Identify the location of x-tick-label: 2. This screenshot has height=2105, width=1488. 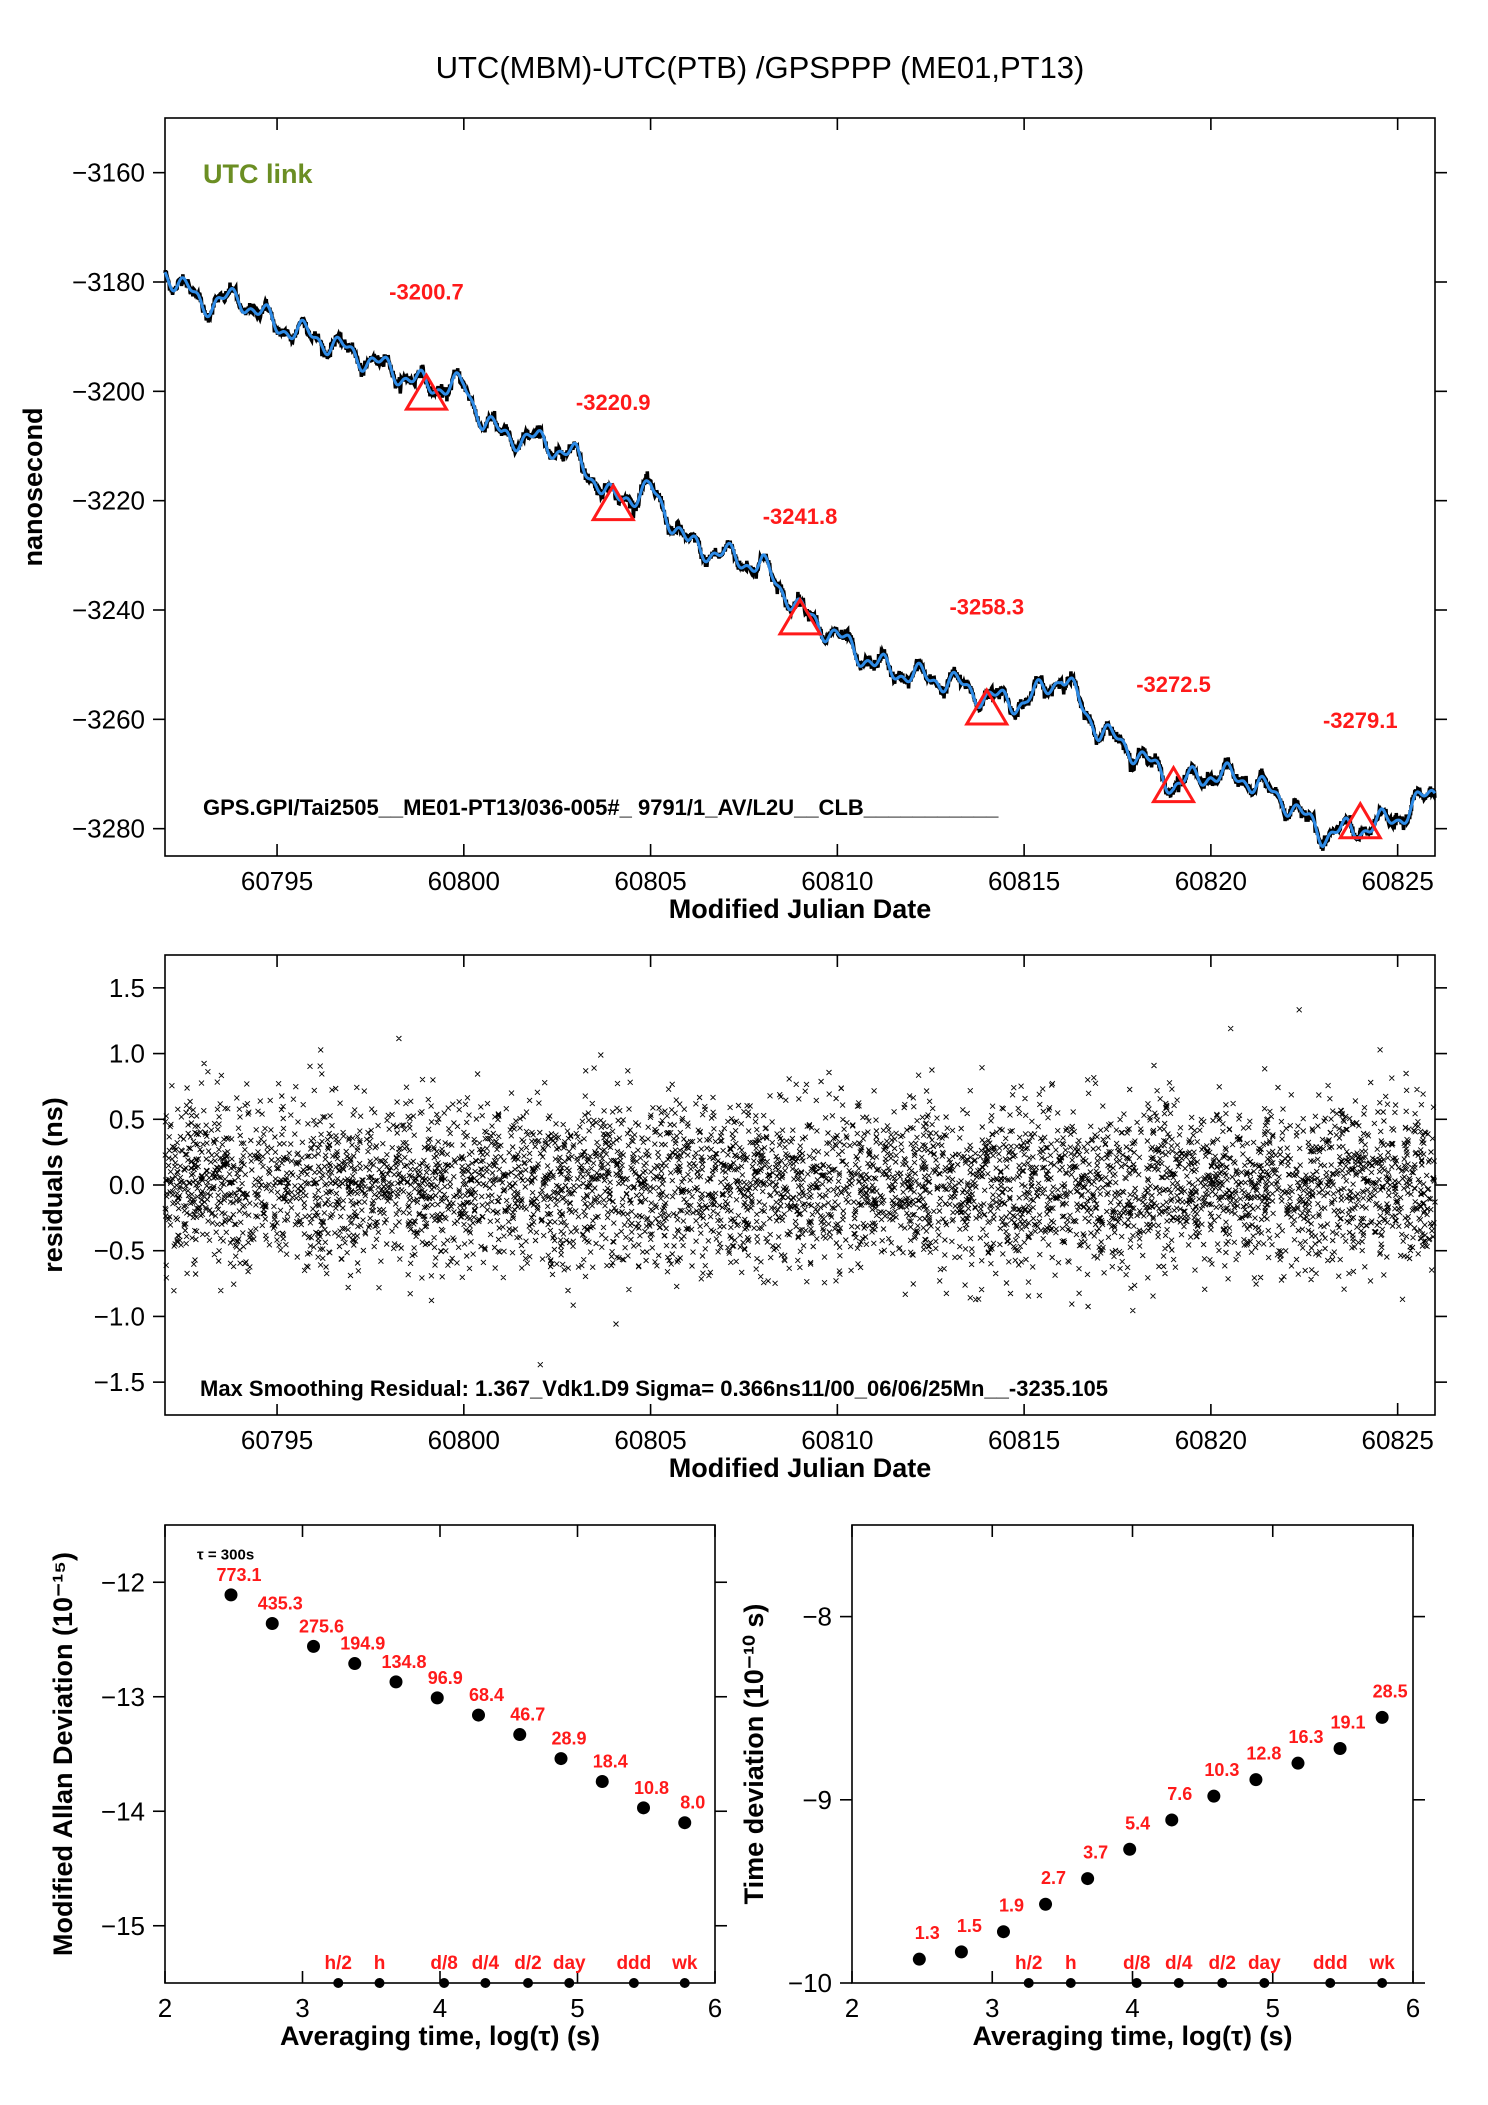
(165, 2008).